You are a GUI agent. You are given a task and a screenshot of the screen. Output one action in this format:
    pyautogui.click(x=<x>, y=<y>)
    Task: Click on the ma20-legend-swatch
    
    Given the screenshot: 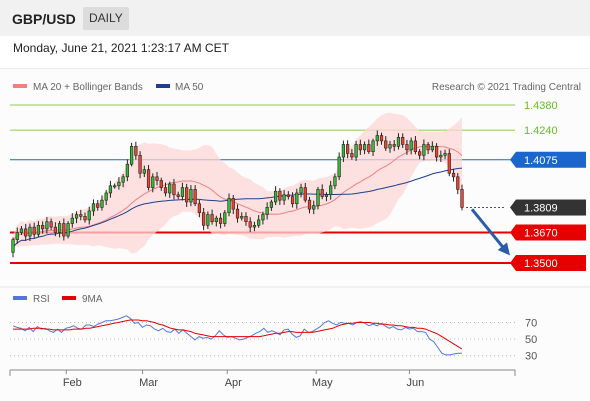 What is the action you would take?
    pyautogui.click(x=20, y=86)
    